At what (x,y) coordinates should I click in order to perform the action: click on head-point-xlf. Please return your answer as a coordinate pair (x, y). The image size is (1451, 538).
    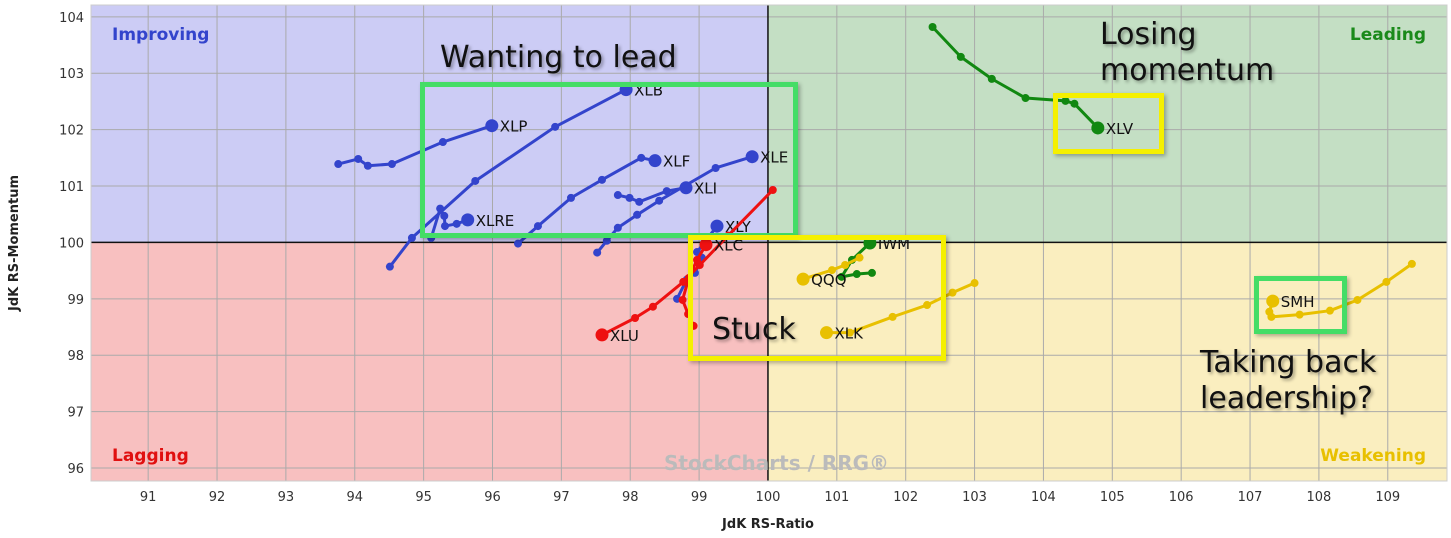
    Looking at the image, I should click on (655, 161).